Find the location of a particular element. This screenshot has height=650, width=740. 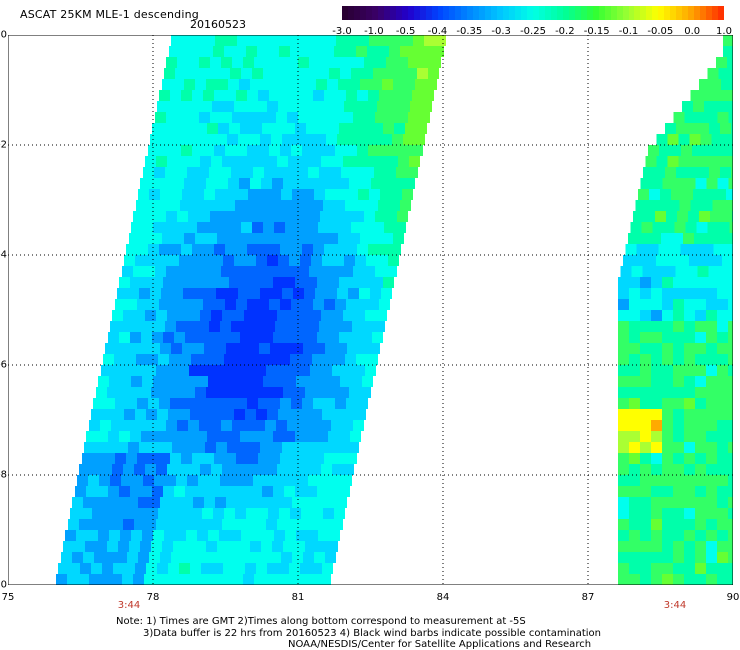

colorbar-label: -0.5 is located at coordinates (405, 31).